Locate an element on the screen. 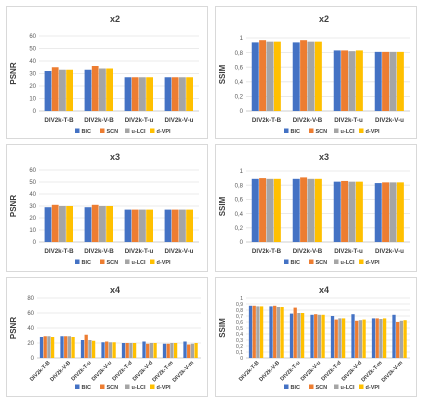 This screenshot has height=402, width=423. chart-title: x3 is located at coordinates (115, 157).